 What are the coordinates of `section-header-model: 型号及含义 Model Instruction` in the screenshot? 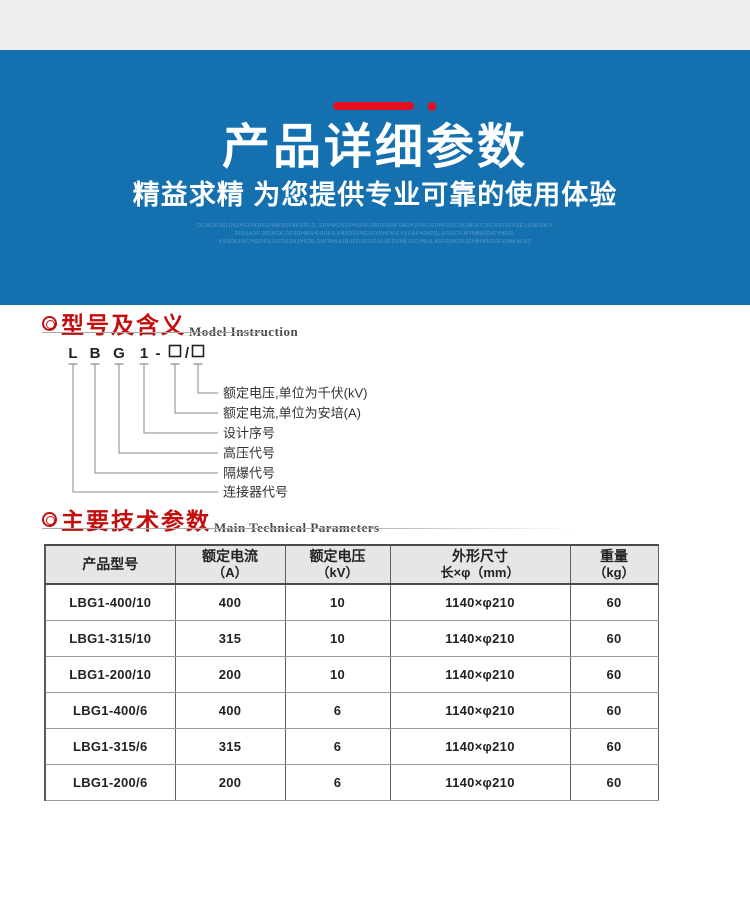 It's located at (170, 322).